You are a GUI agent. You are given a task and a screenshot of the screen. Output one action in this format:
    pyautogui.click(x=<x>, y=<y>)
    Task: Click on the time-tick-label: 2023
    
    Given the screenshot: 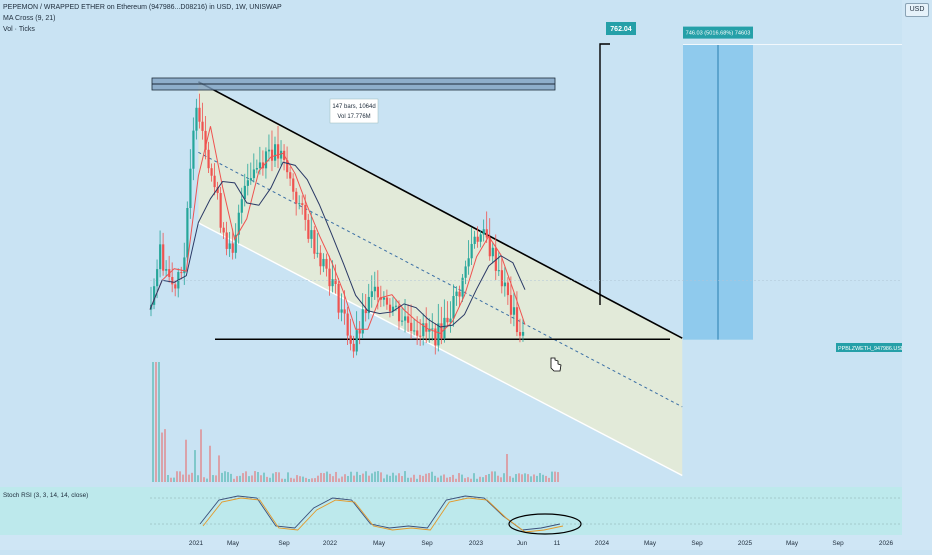 What is the action you would take?
    pyautogui.click(x=476, y=543)
    